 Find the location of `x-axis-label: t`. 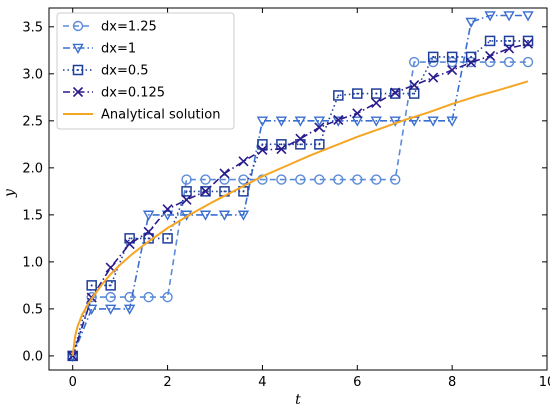

x-axis-label: t is located at coordinates (298, 400).